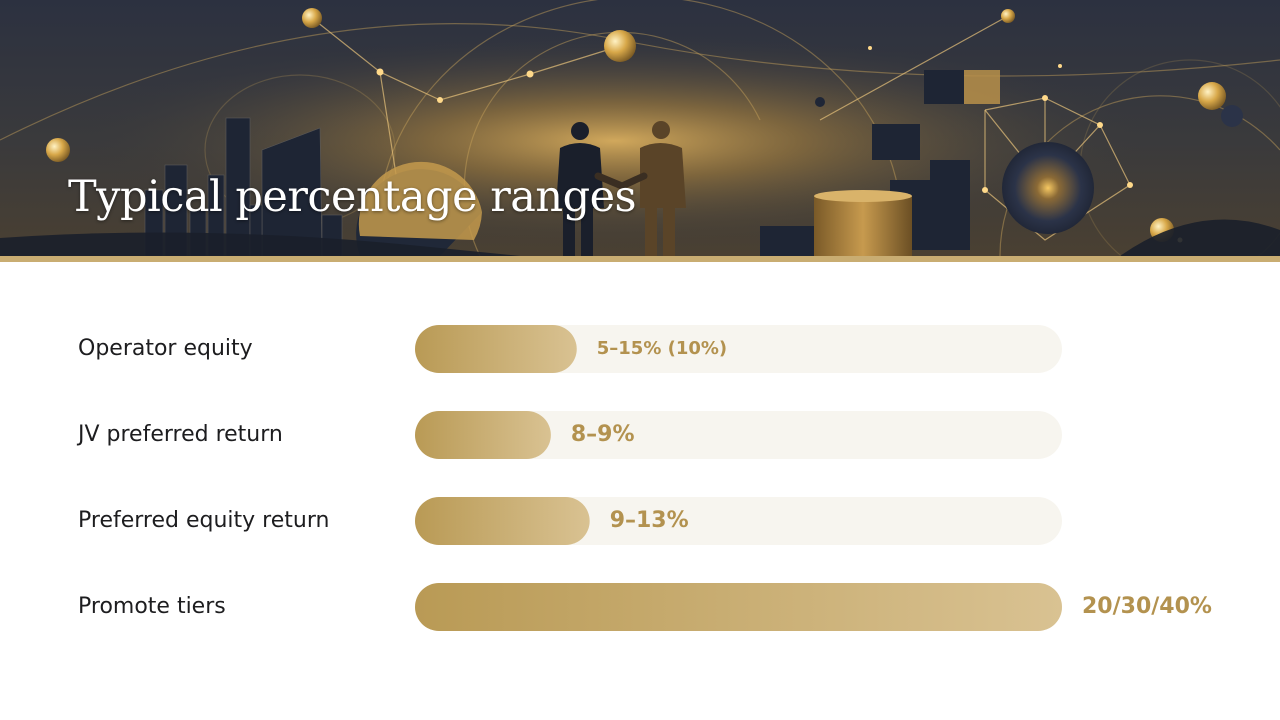 Image resolution: width=1280 pixels, height=720 pixels. I want to click on value-label-jv-preferred-return: 8–9%, so click(603, 434).